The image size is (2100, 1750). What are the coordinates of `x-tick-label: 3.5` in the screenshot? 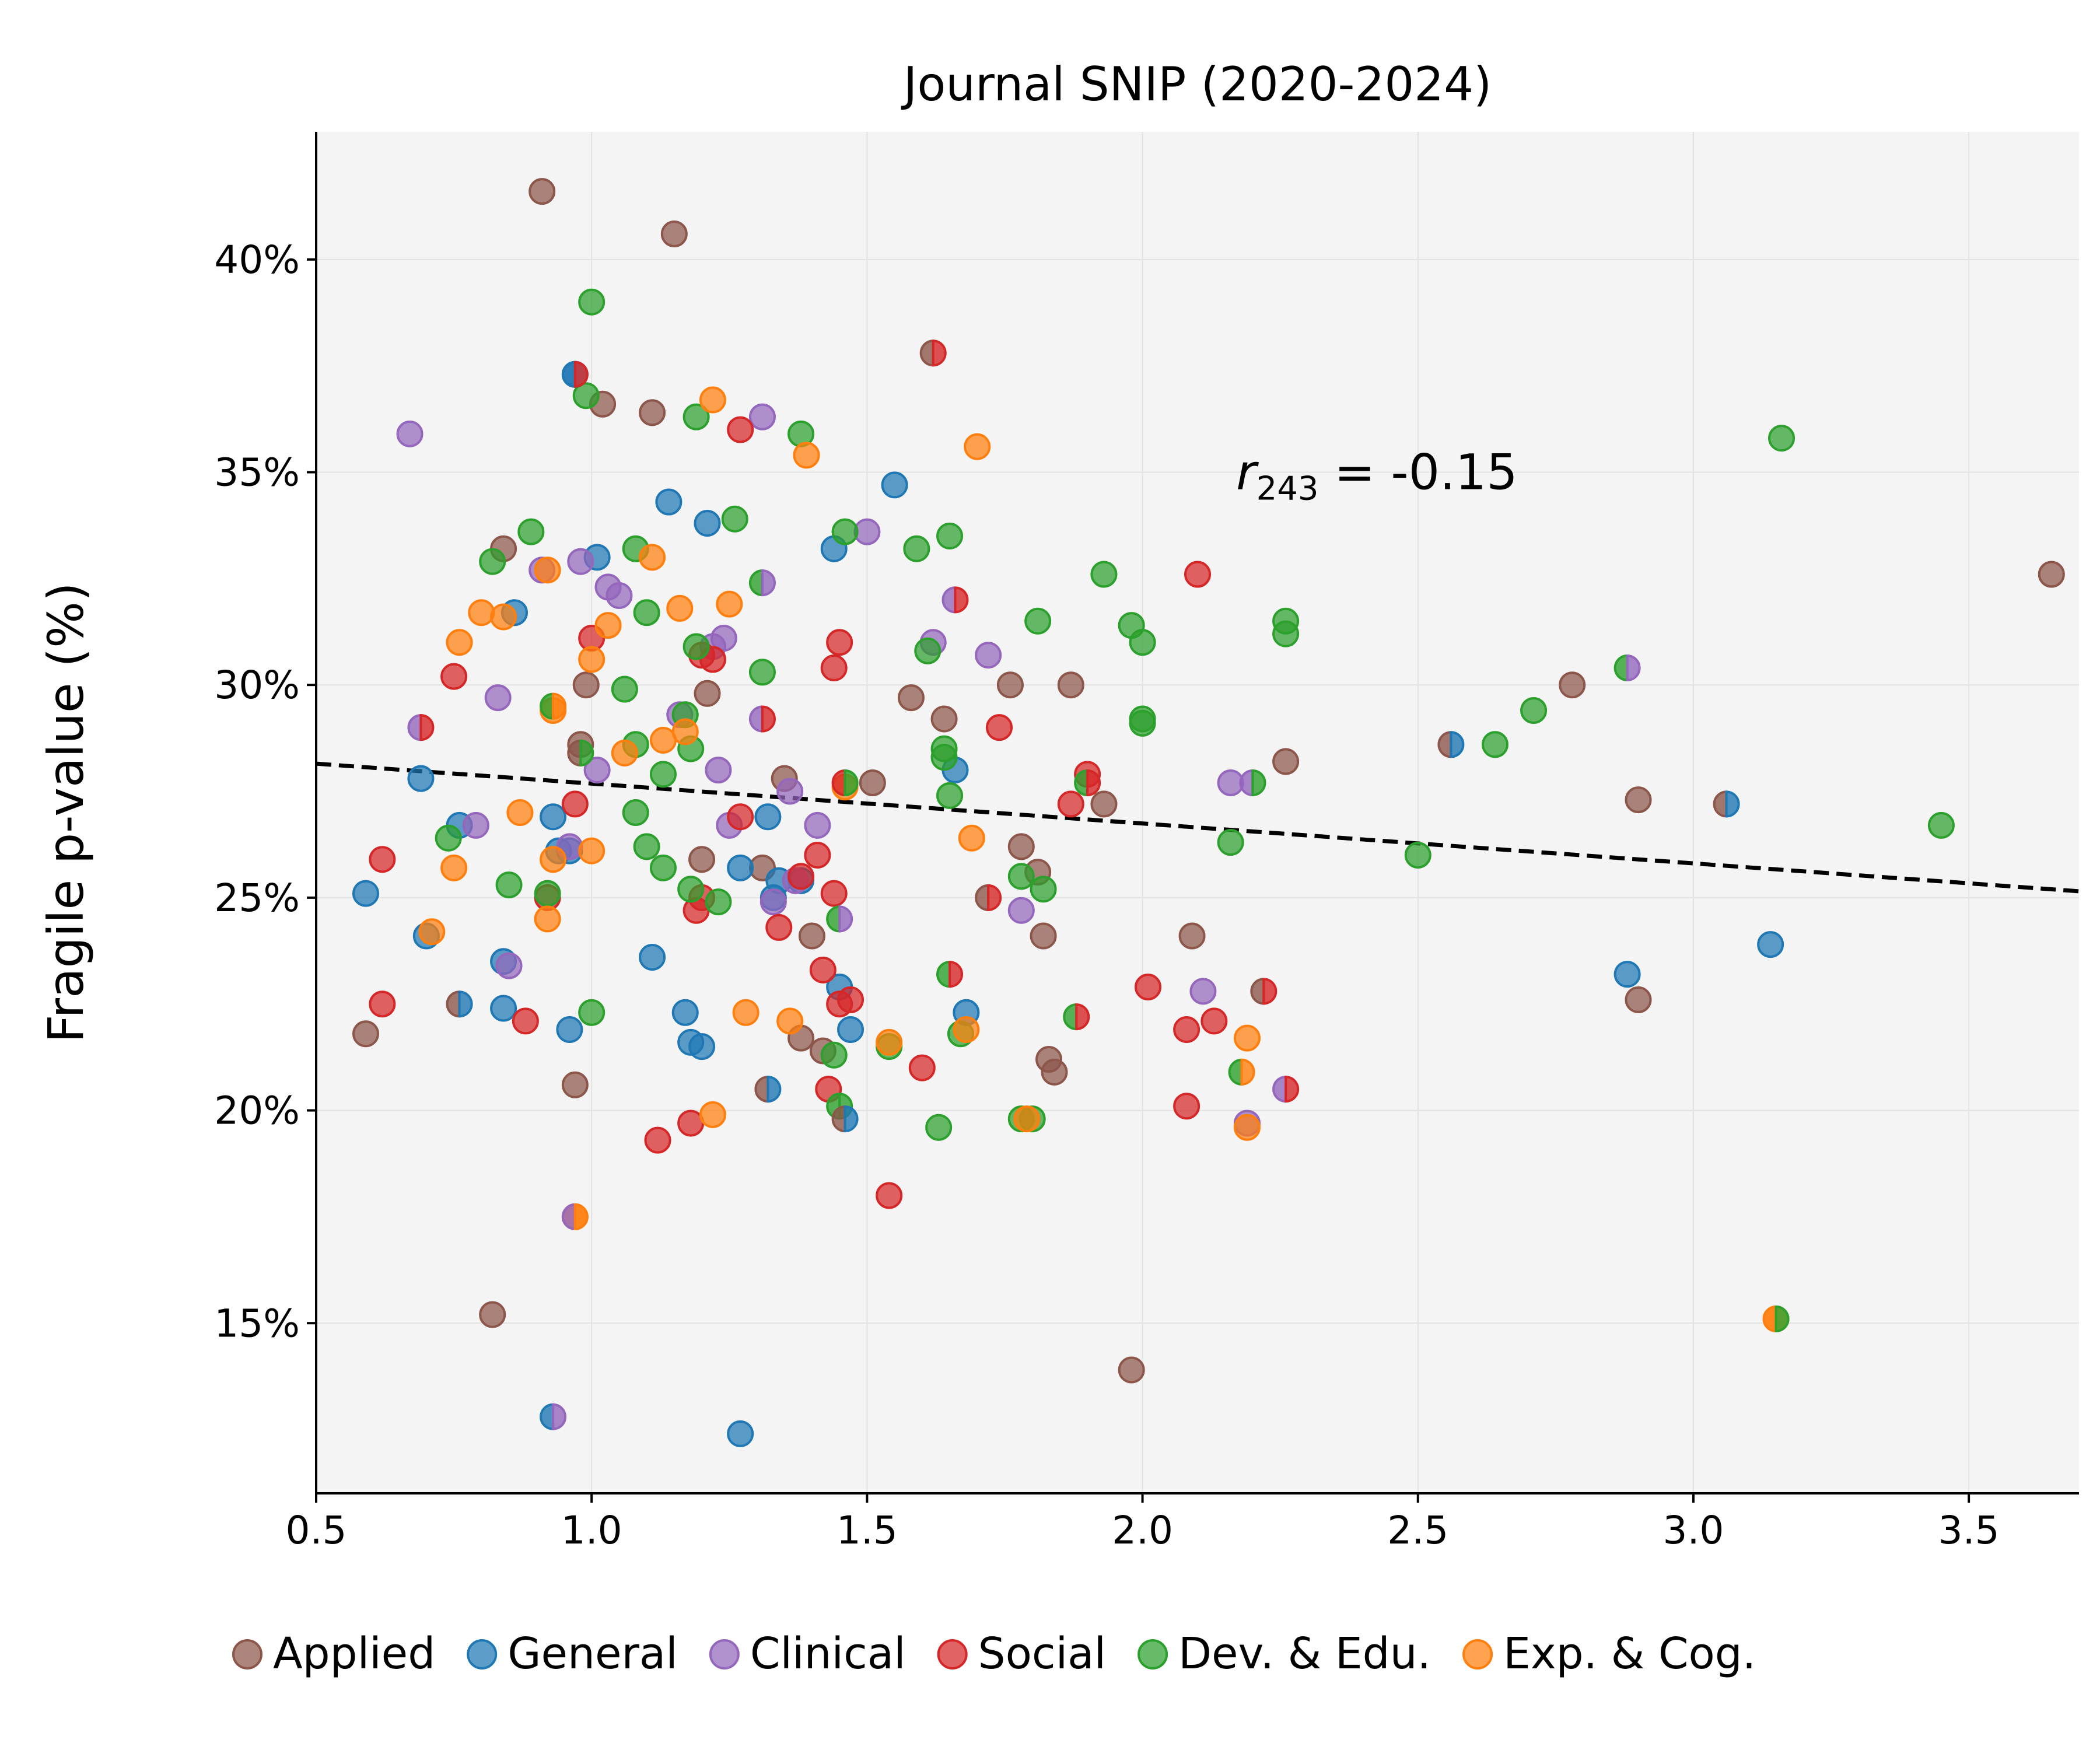 It's located at (1969, 1531).